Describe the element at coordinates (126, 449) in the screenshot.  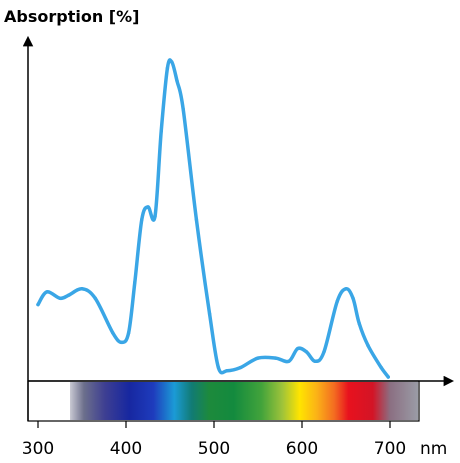
I see `x-tick-label: 400` at that location.